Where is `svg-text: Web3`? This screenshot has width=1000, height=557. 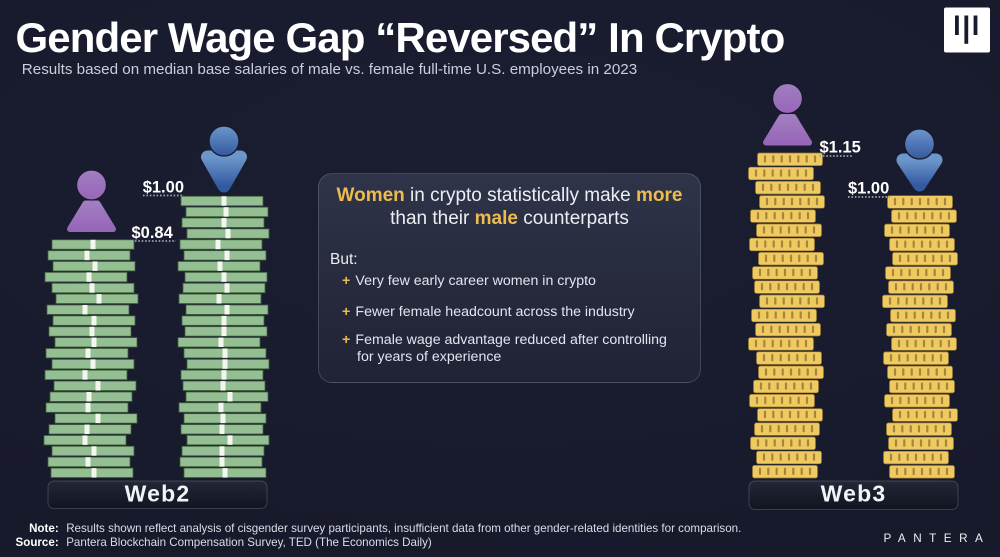 svg-text: Web3 is located at coordinates (854, 494).